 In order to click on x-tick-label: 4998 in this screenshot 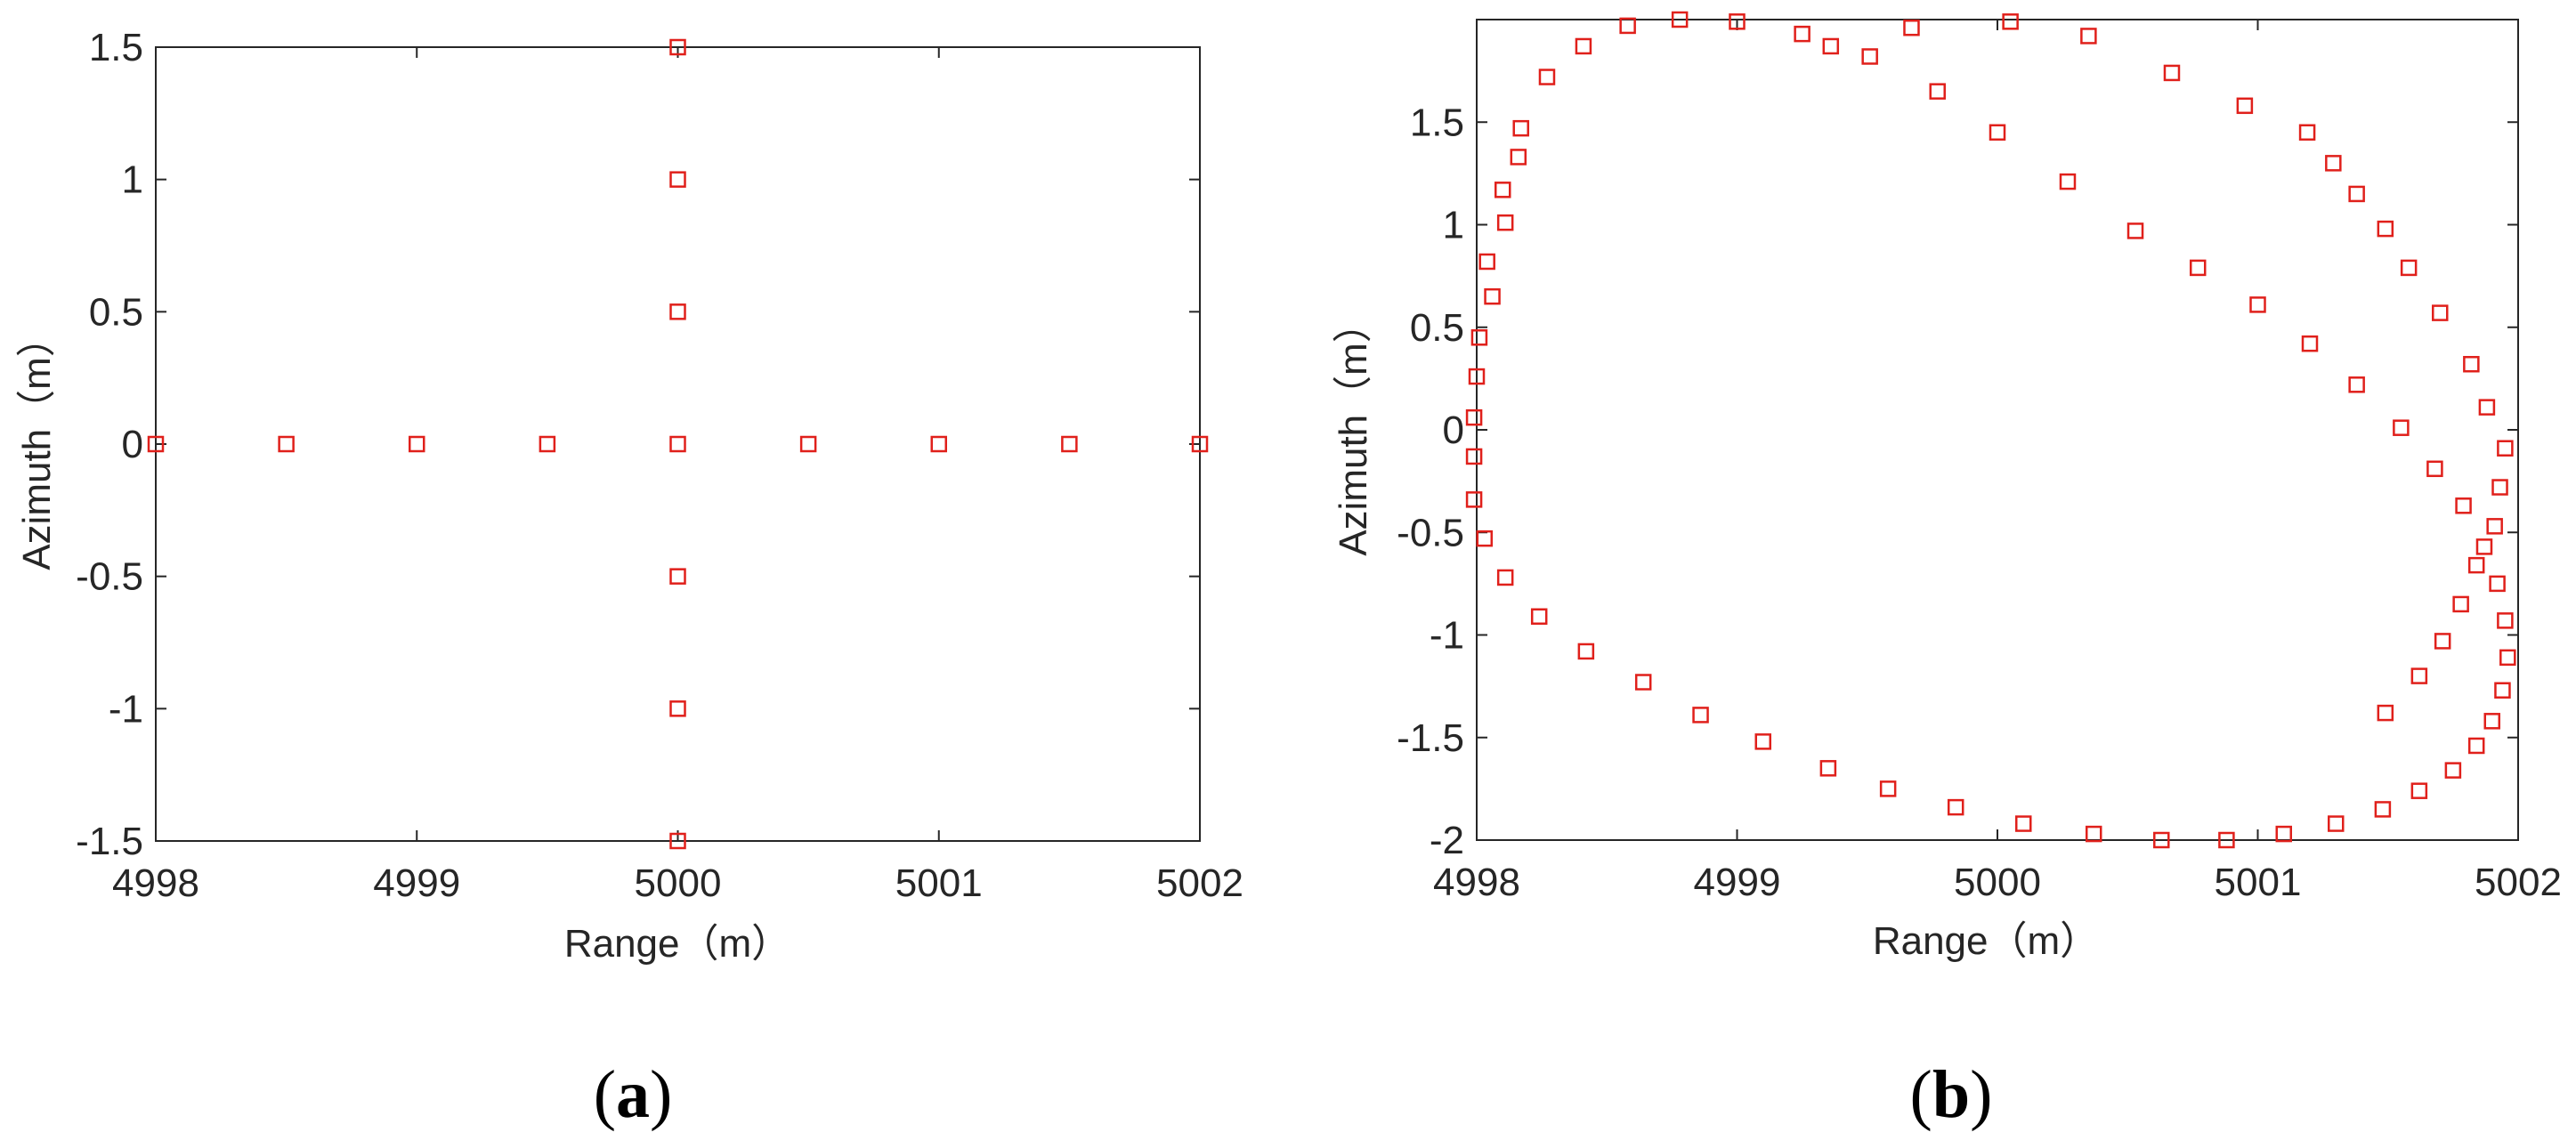, I will do `click(1476, 882)`.